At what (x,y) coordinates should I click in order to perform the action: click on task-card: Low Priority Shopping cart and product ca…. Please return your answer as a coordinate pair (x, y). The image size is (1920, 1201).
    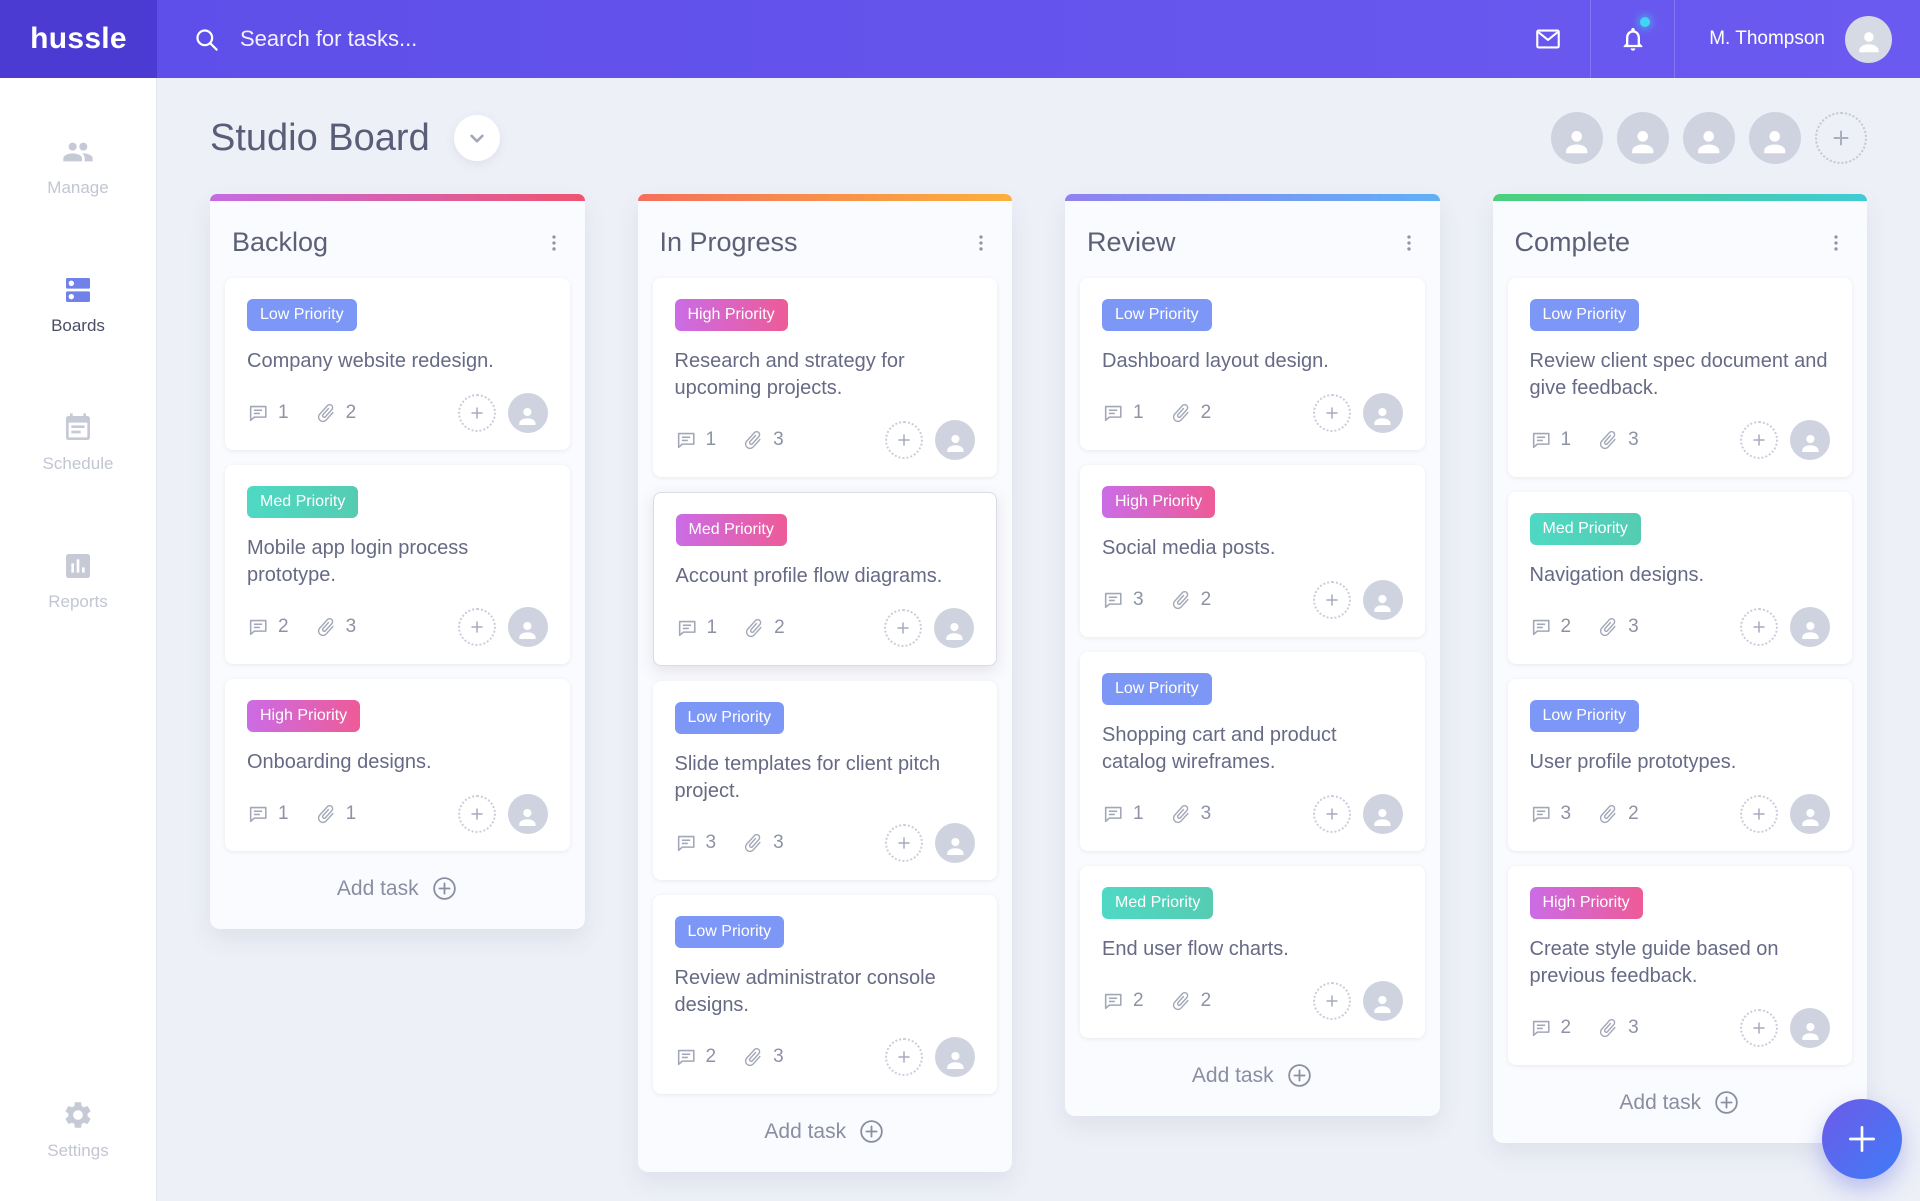
    Looking at the image, I should click on (1252, 751).